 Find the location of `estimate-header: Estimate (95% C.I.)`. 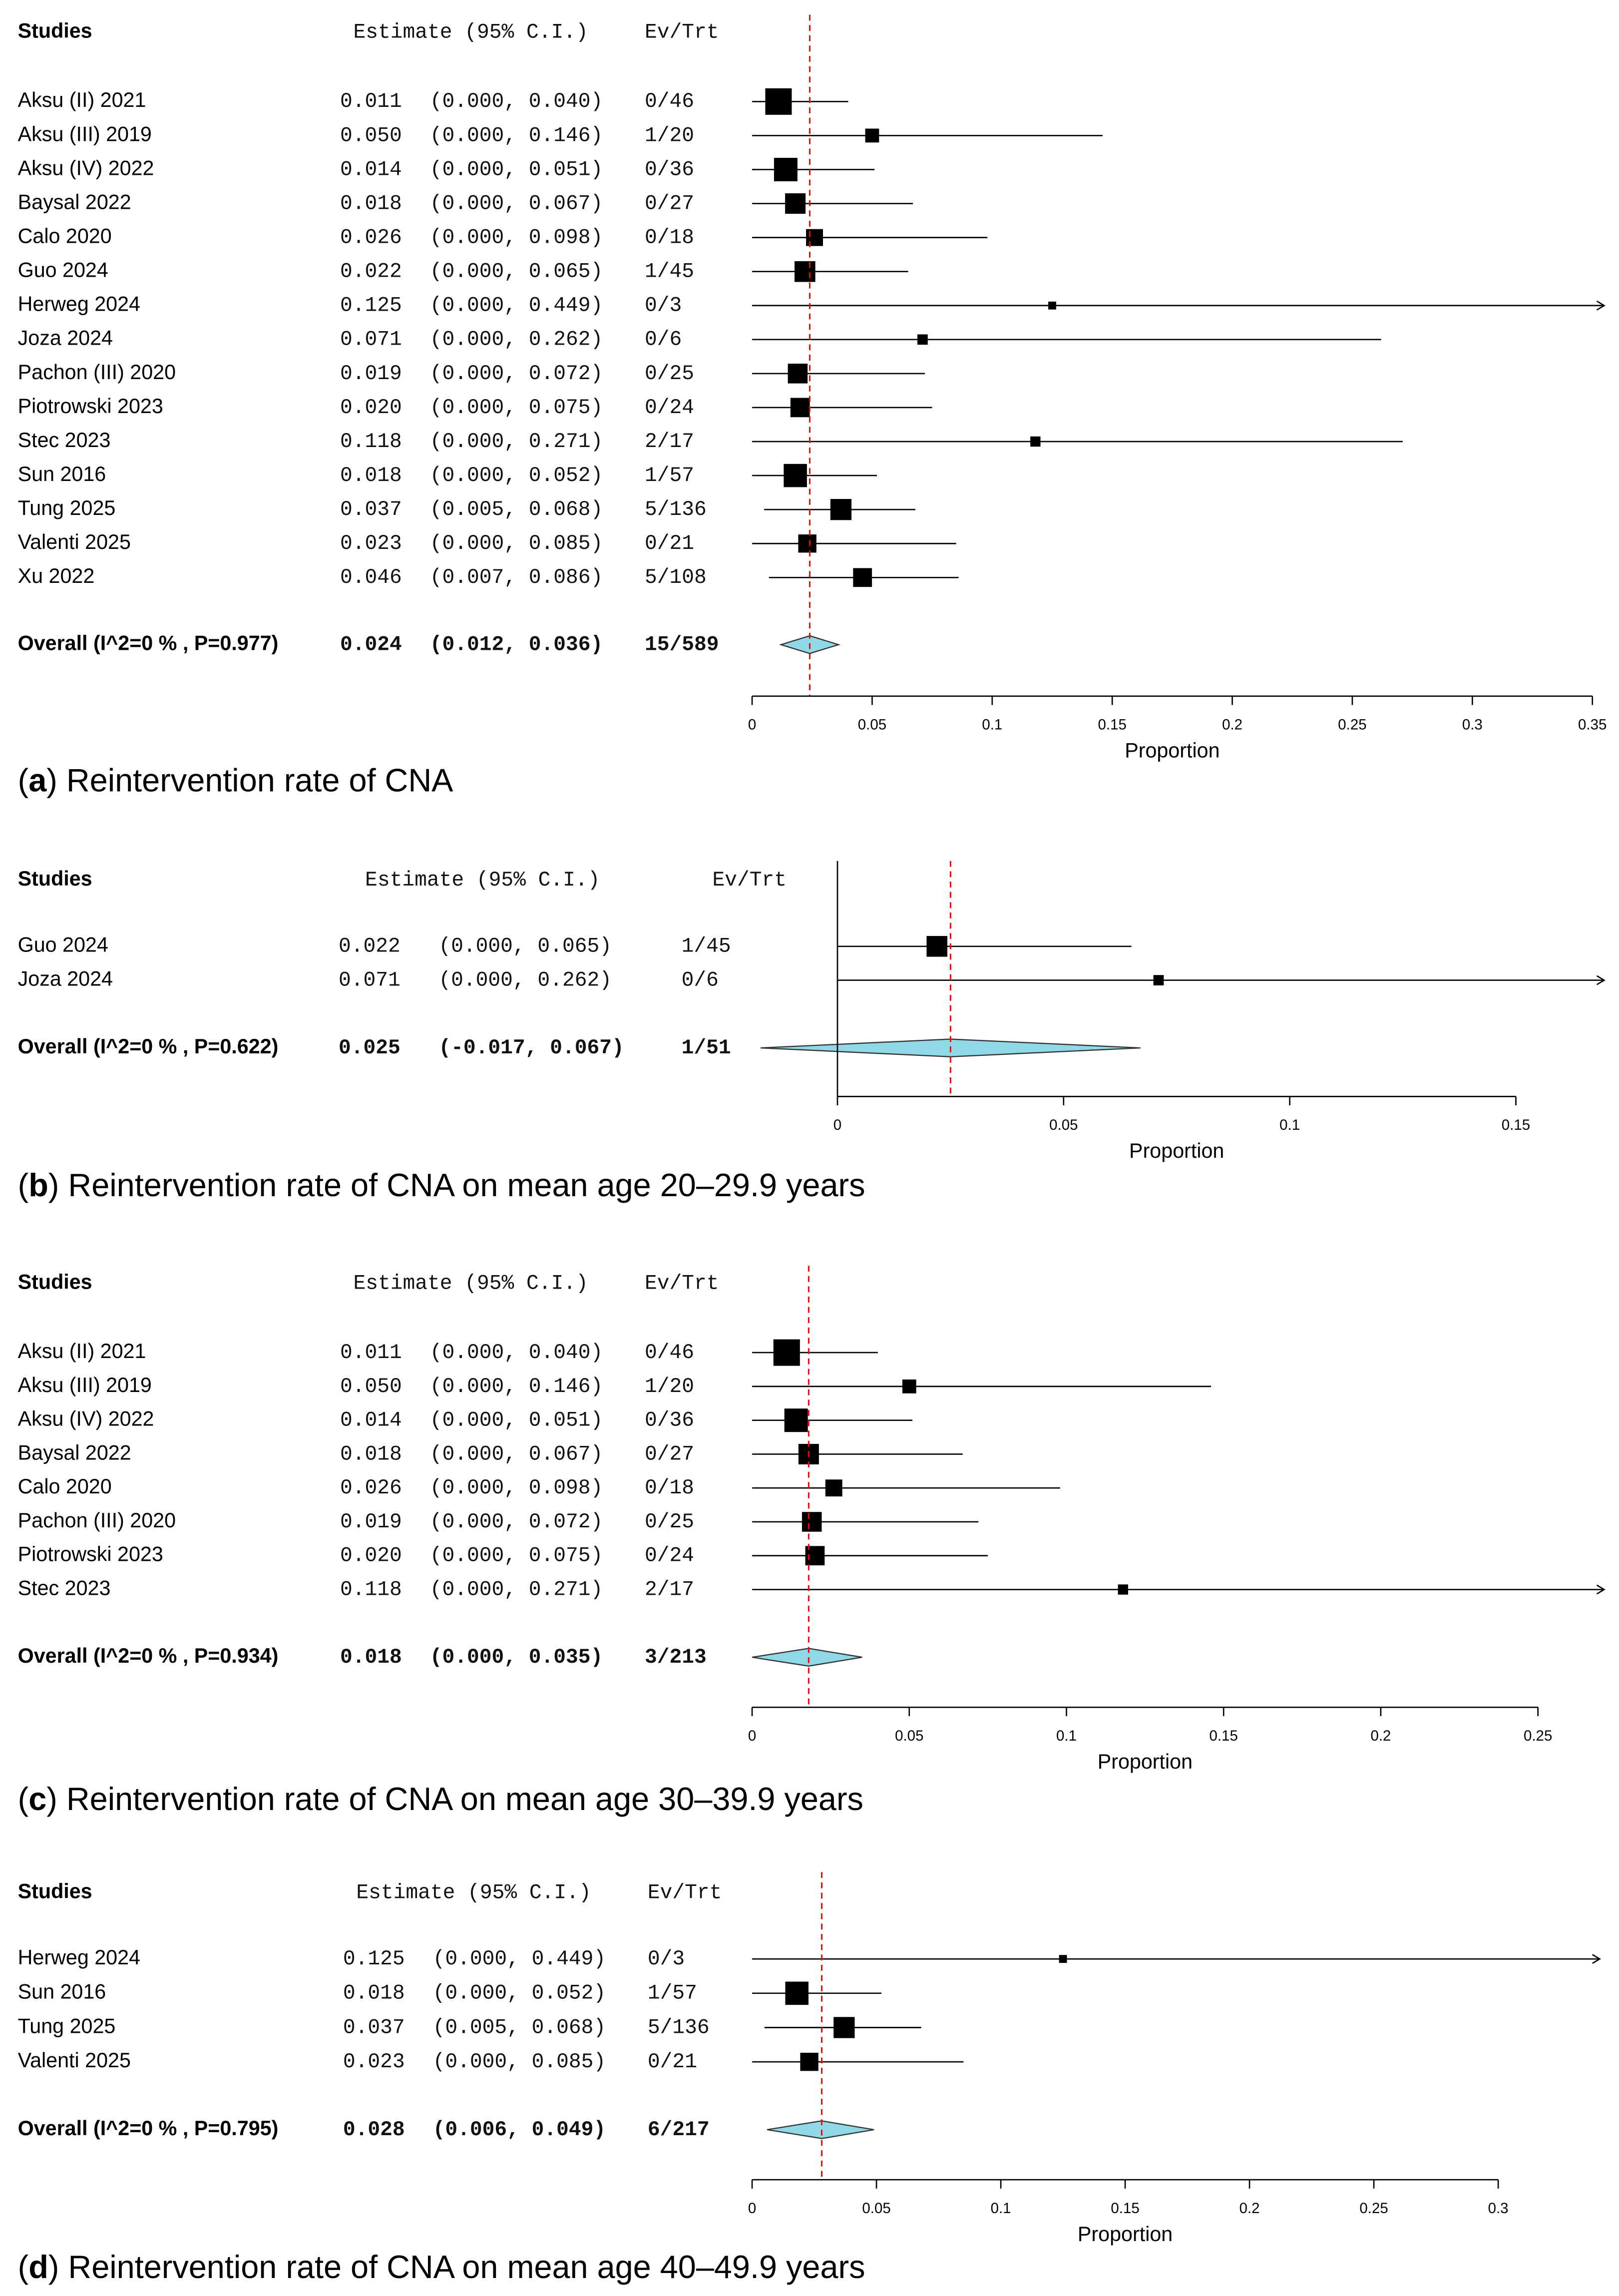

estimate-header: Estimate (95% C.I.) is located at coordinates (473, 1892).